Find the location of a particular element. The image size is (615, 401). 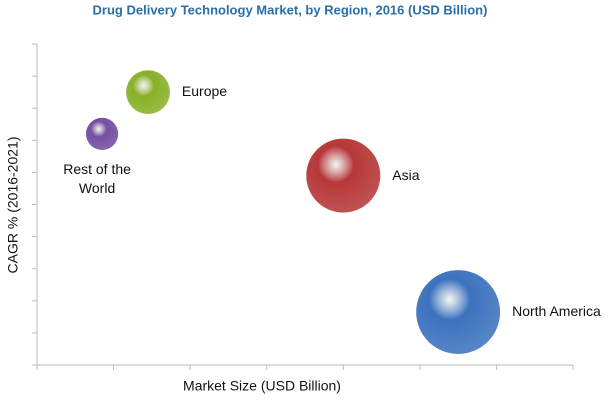

y-axis-label: CAGR % (2016-2021) is located at coordinates (13, 205).